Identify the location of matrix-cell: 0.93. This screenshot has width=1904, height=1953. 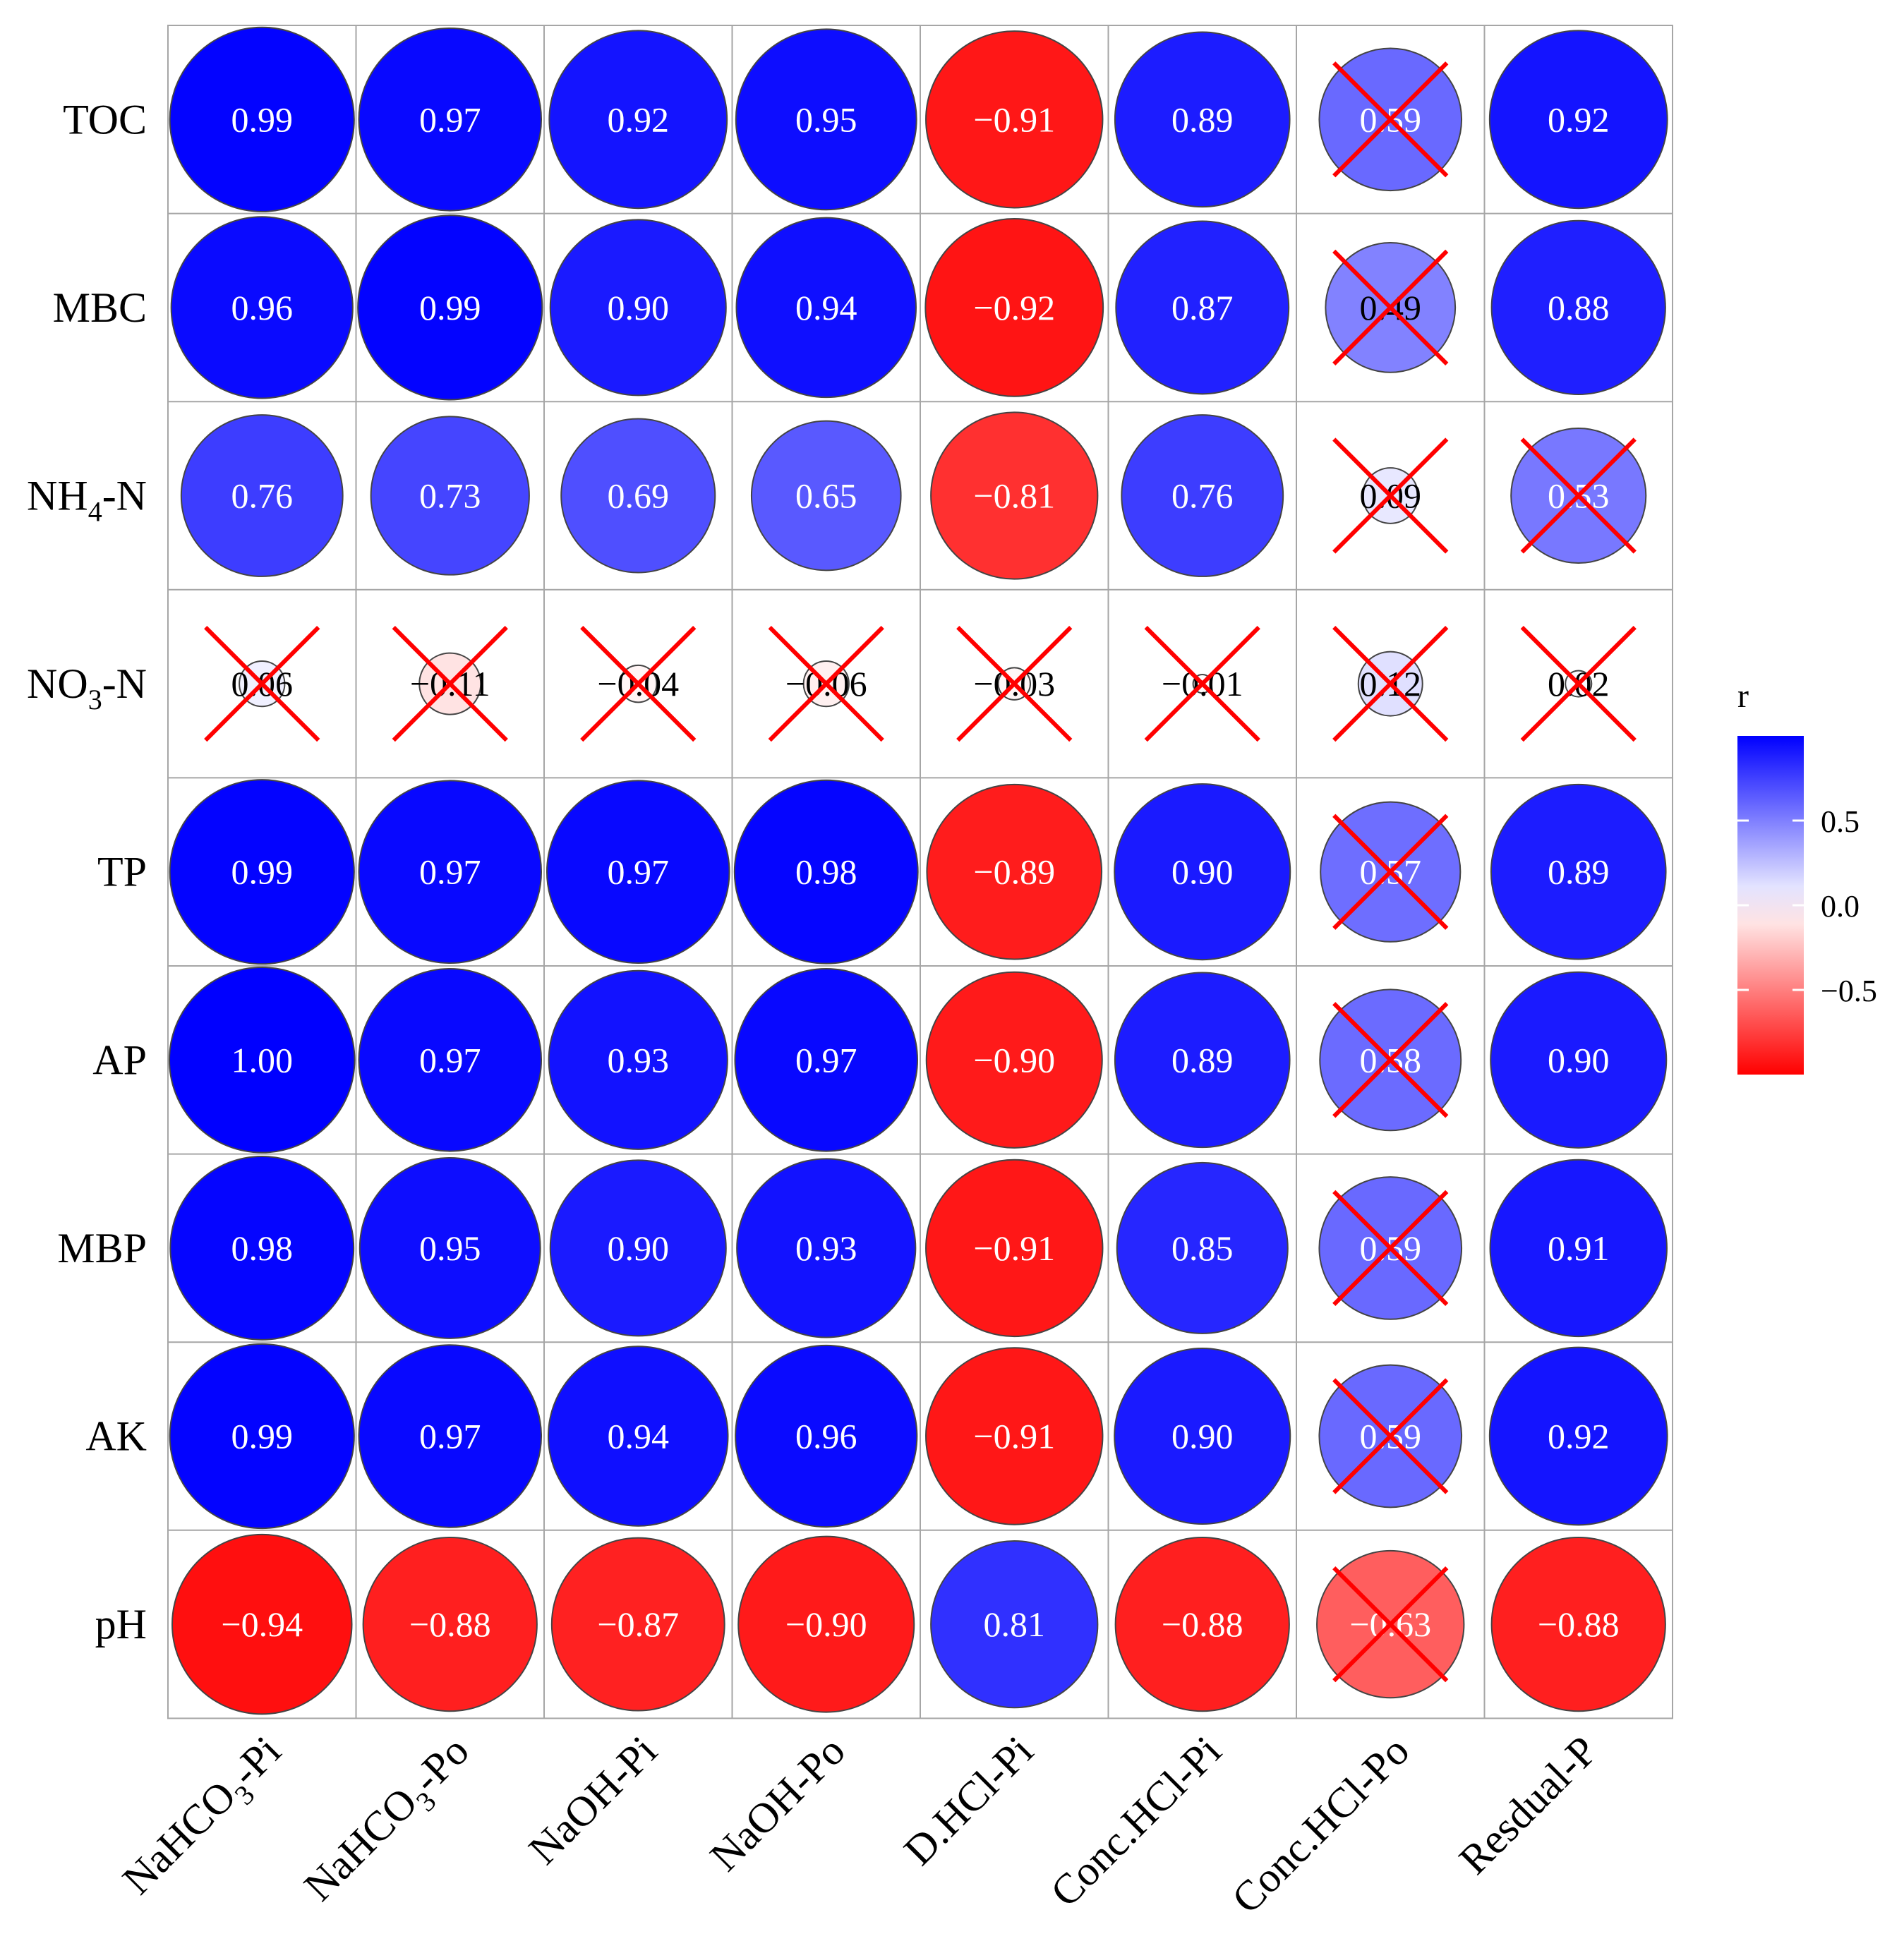
(638, 1059).